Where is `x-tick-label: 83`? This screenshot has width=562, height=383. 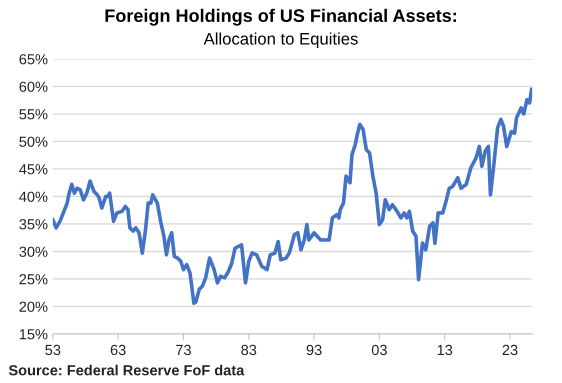 x-tick-label: 83 is located at coordinates (248, 350).